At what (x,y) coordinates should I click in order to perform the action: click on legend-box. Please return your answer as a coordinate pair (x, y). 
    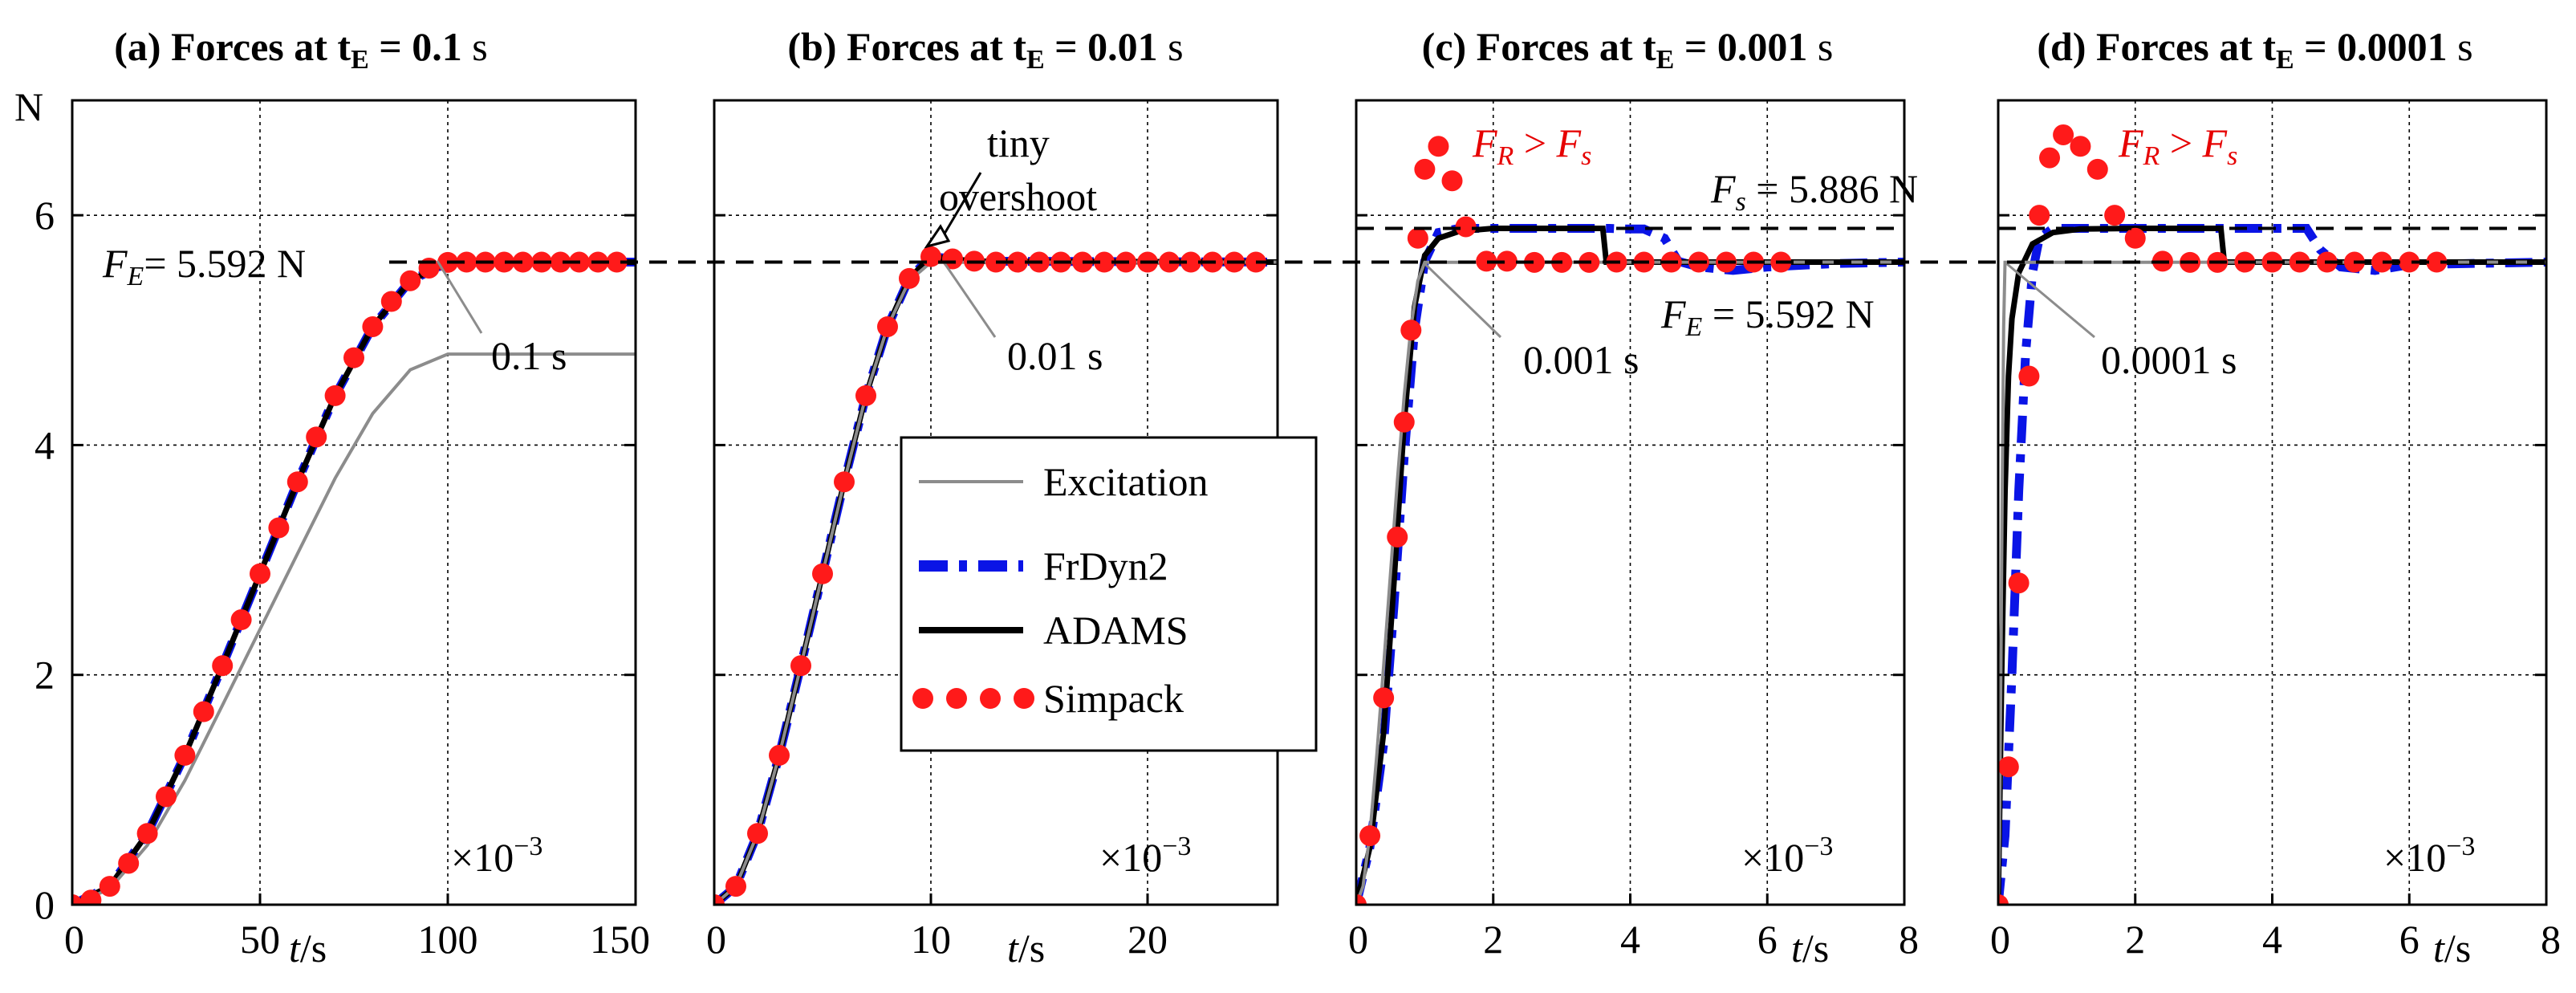
    Looking at the image, I should click on (1109, 594).